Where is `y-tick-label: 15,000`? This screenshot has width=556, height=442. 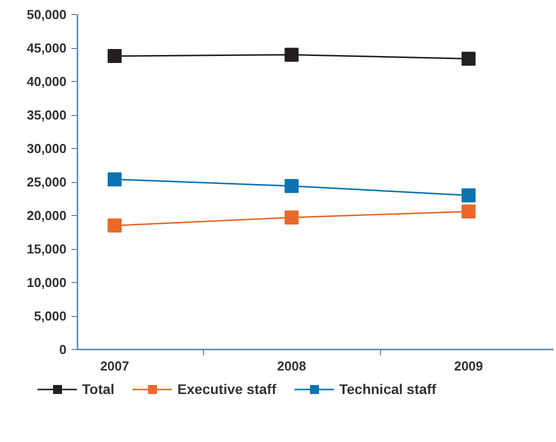 y-tick-label: 15,000 is located at coordinates (46, 249).